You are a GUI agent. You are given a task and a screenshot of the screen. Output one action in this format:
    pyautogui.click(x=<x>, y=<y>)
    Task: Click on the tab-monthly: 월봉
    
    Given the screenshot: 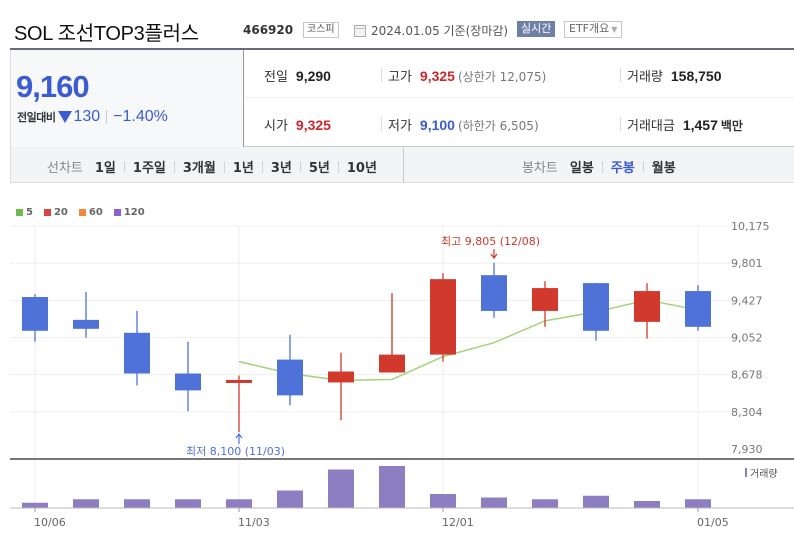 What is the action you would take?
    pyautogui.click(x=663, y=168)
    